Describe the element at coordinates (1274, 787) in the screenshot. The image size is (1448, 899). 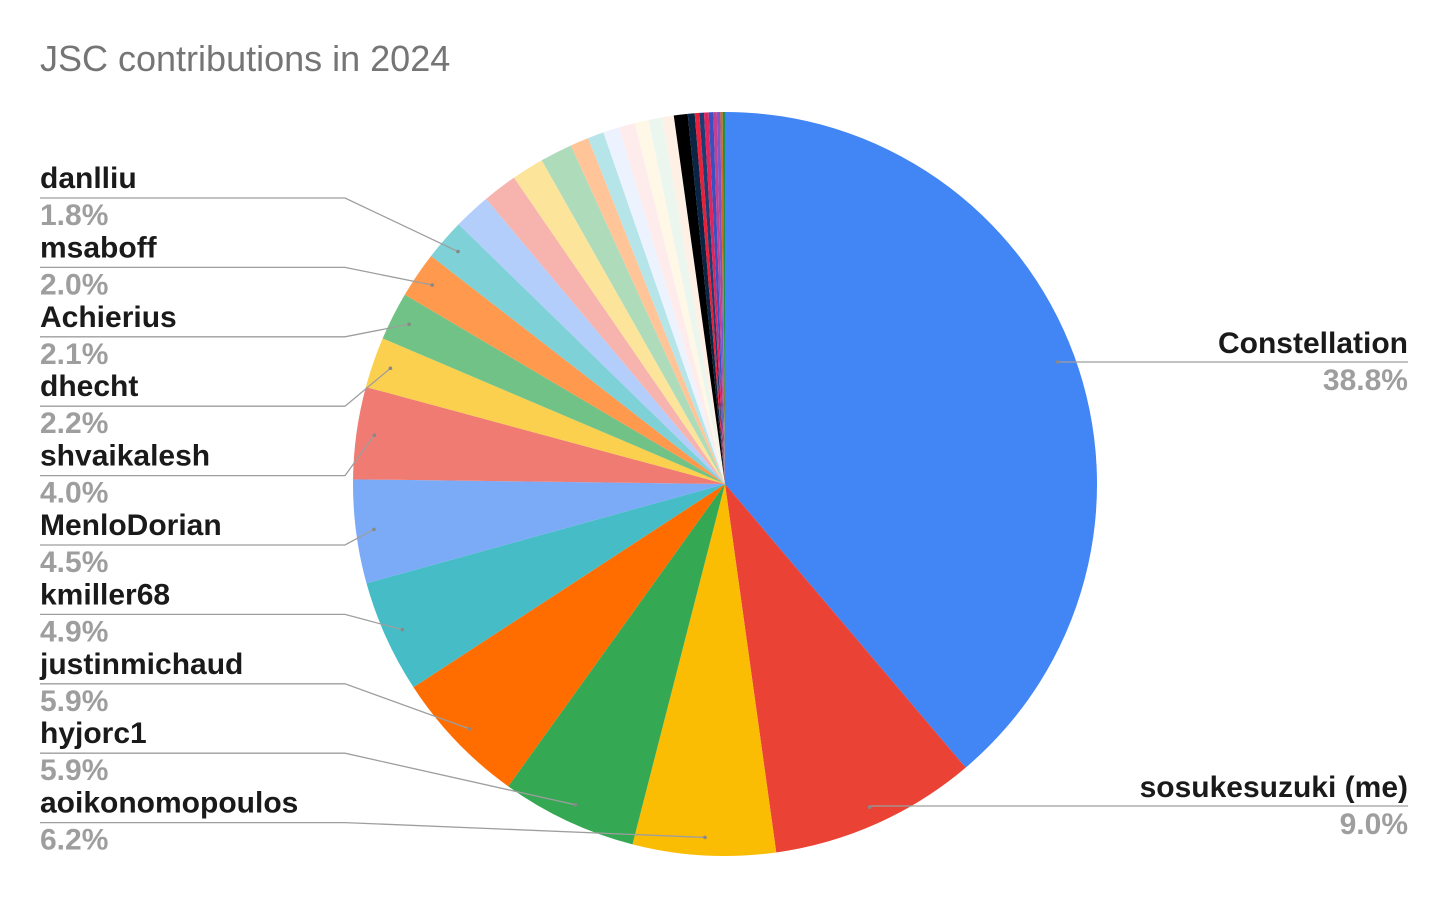
I see `slice-label-name: sosukesuzuki (me)` at that location.